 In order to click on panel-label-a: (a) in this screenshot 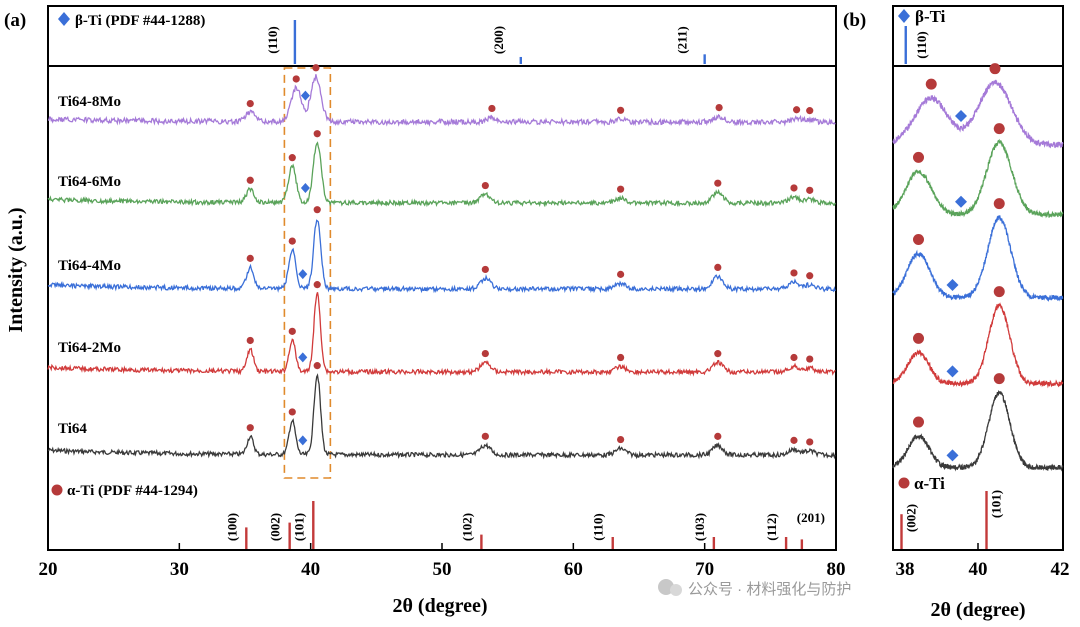, I will do `click(15, 20)`.